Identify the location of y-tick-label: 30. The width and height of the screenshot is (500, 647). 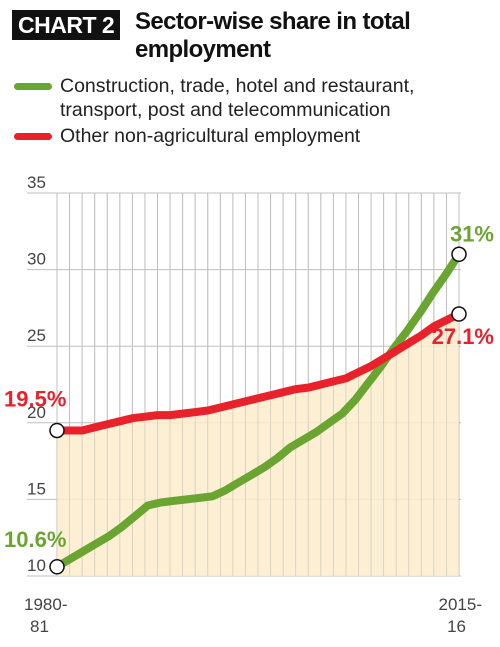
(36, 259).